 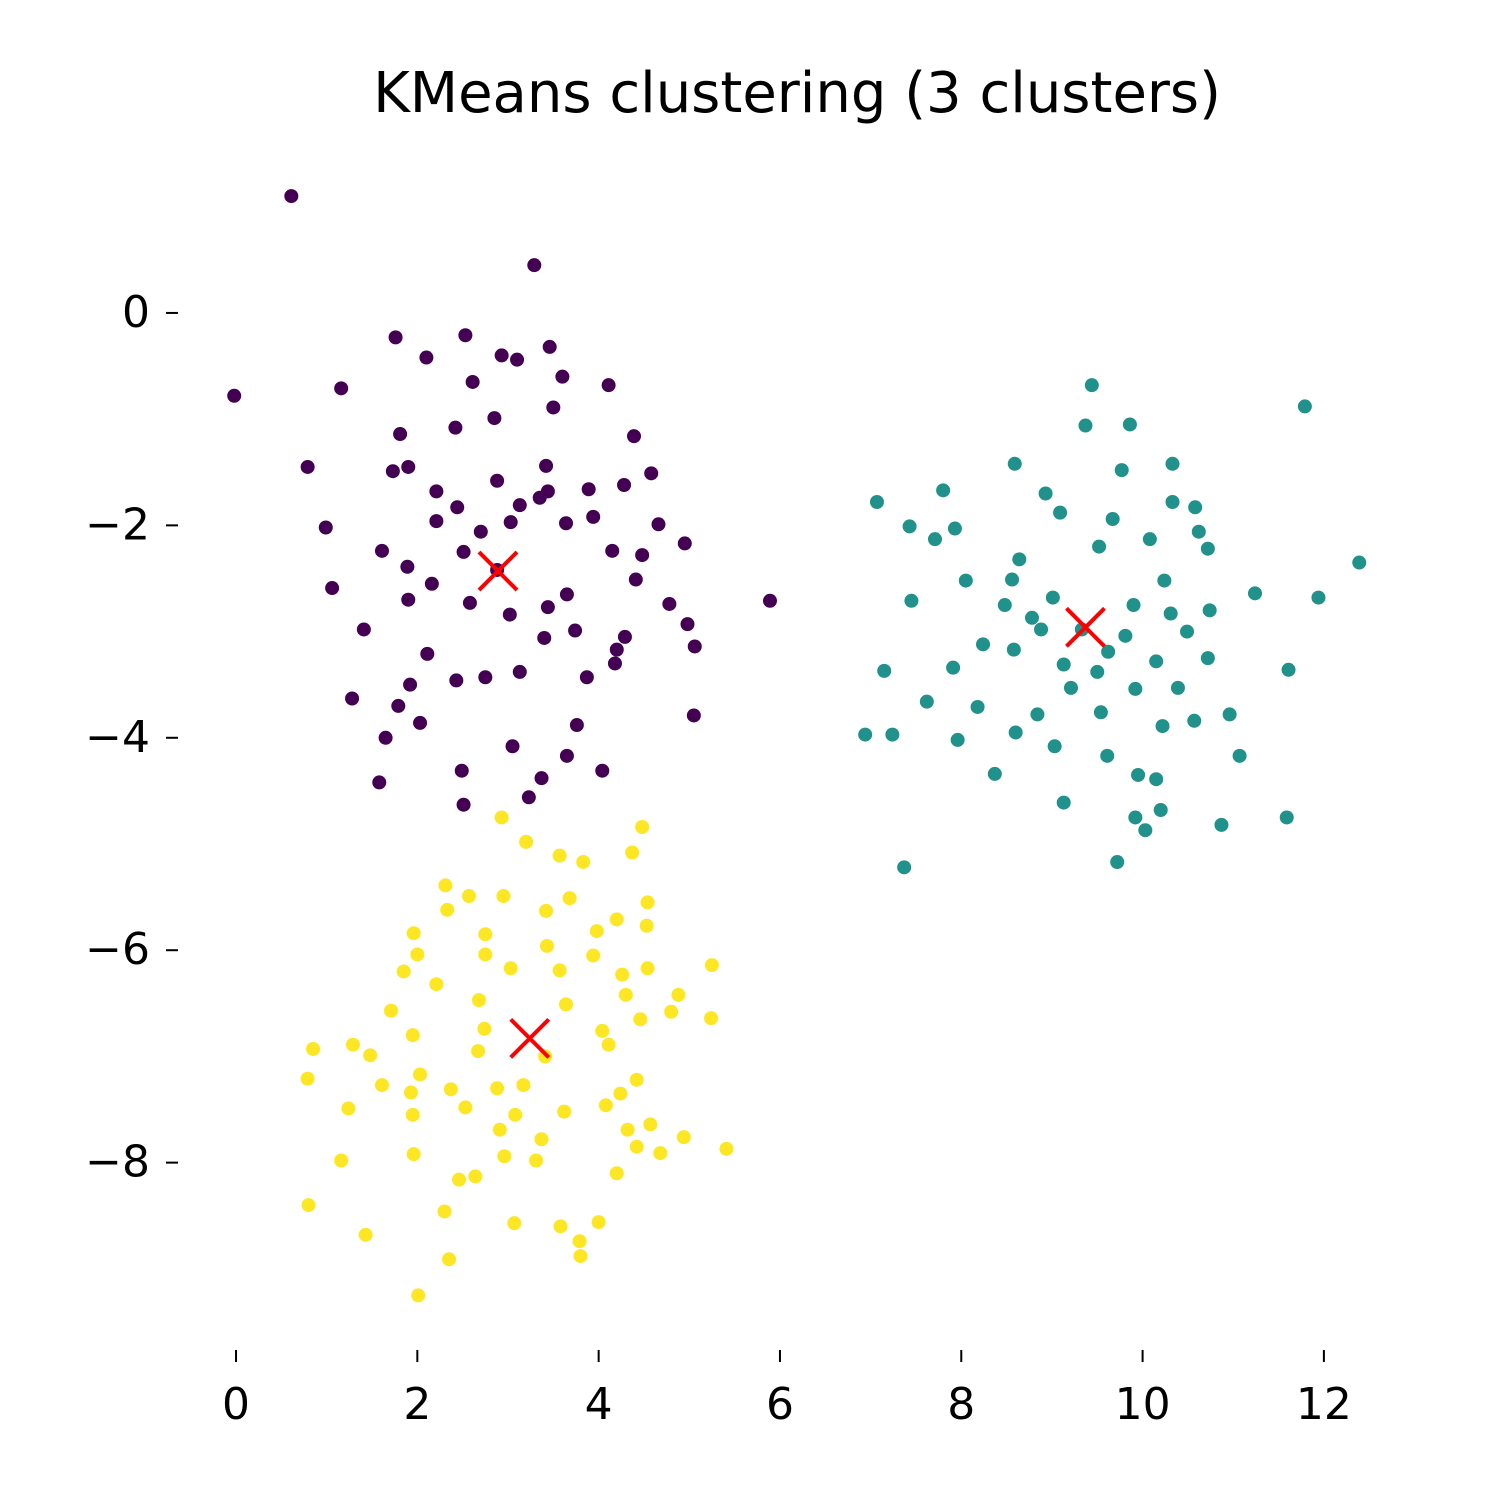 What do you see at coordinates (136, 312) in the screenshot?
I see `y-tick-label: 0` at bounding box center [136, 312].